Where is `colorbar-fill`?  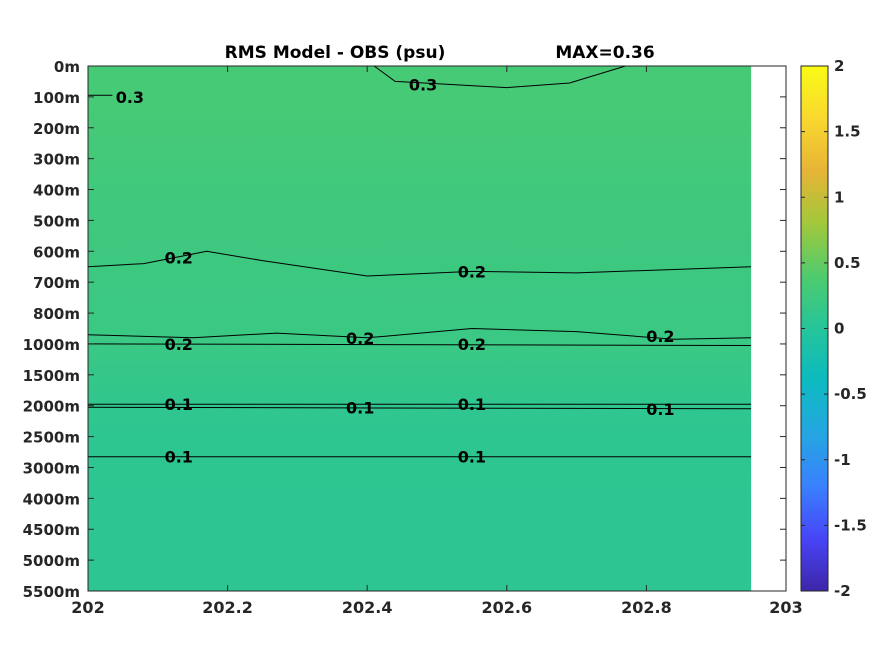
colorbar-fill is located at coordinates (814, 328).